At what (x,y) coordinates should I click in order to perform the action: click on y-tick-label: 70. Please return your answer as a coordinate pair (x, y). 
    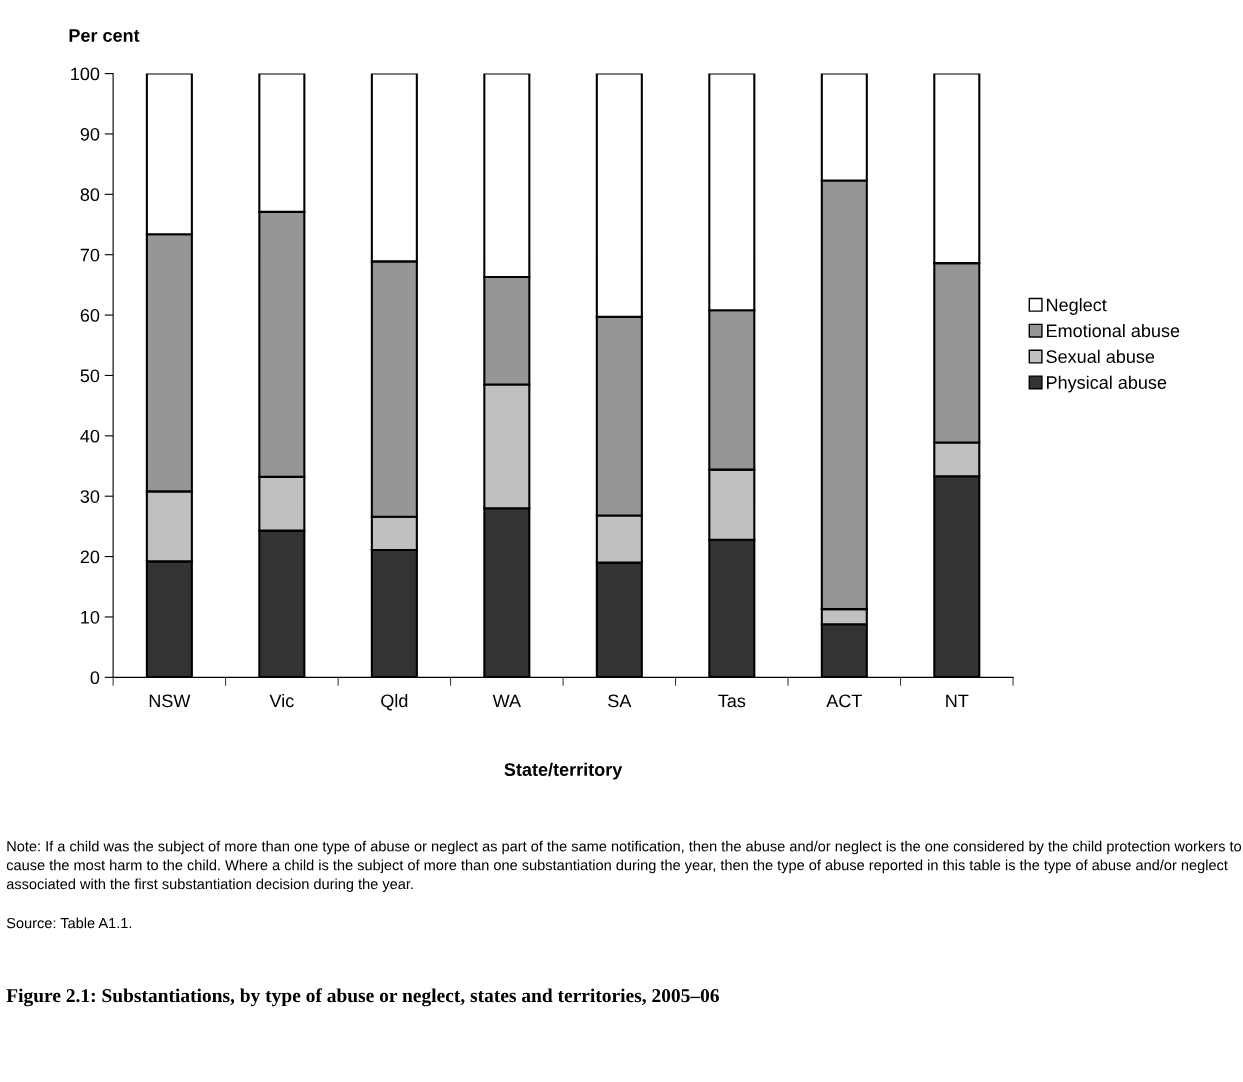
    Looking at the image, I should click on (90, 255).